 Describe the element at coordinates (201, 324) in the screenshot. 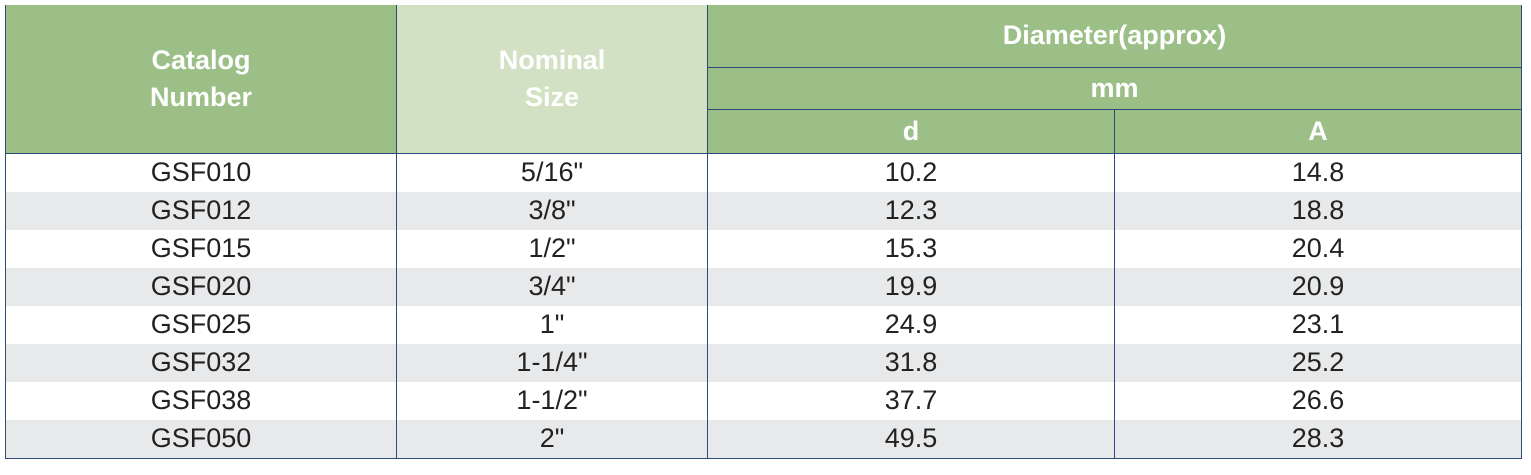

I see `table-cell: GSF025` at that location.